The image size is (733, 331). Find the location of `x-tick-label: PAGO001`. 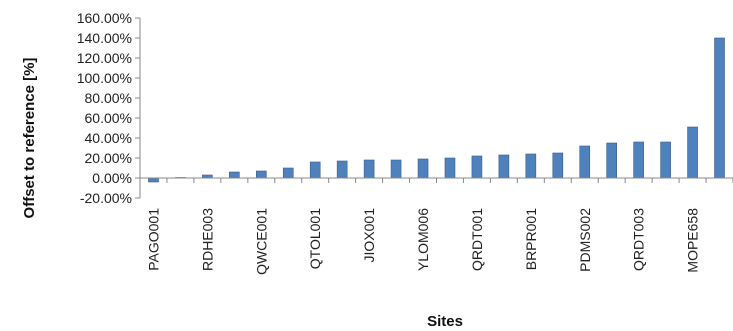

x-tick-label: PAGO001 is located at coordinates (153, 239).